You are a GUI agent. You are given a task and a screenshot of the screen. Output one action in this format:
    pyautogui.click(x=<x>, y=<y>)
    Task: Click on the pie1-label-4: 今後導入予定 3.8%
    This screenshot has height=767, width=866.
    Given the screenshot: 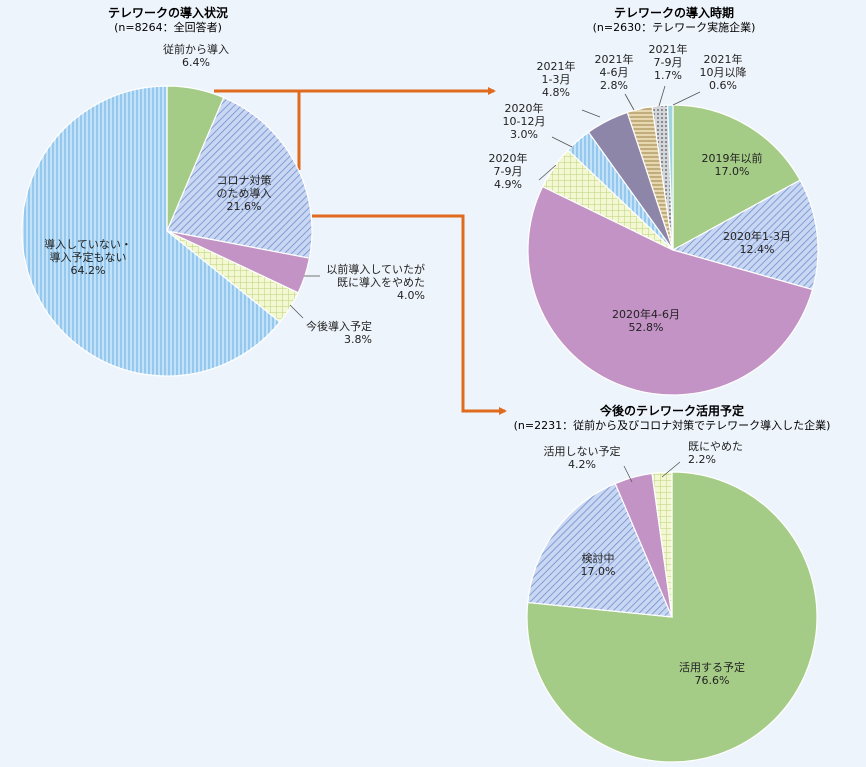 What is the action you would take?
    pyautogui.click(x=339, y=332)
    